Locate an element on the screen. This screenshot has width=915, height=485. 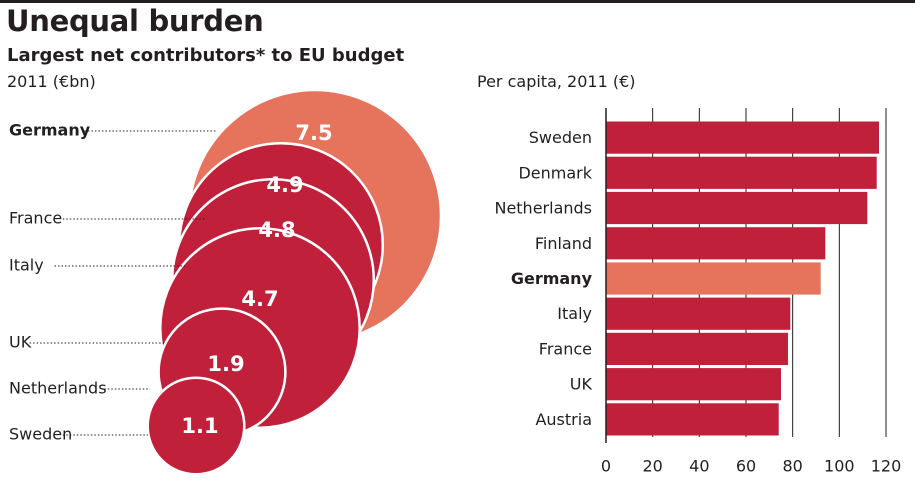
bubble-value-italy: 4.8 is located at coordinates (276, 230).